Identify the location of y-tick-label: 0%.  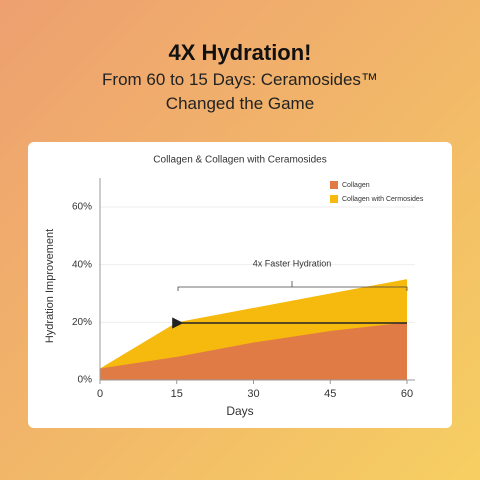
(85, 380).